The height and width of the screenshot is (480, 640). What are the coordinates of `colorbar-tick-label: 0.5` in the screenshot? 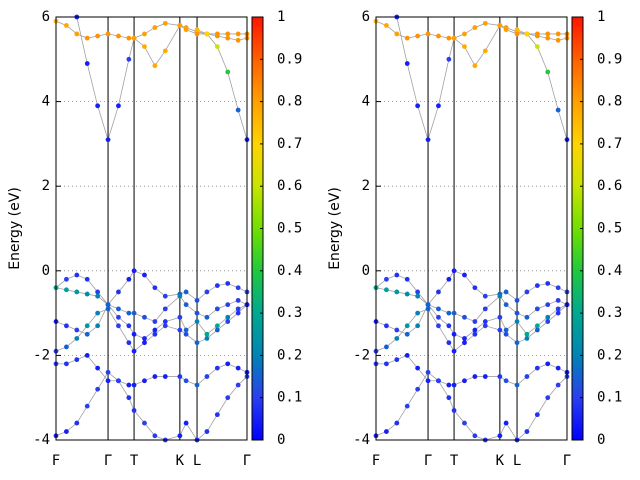 It's located at (289, 229).